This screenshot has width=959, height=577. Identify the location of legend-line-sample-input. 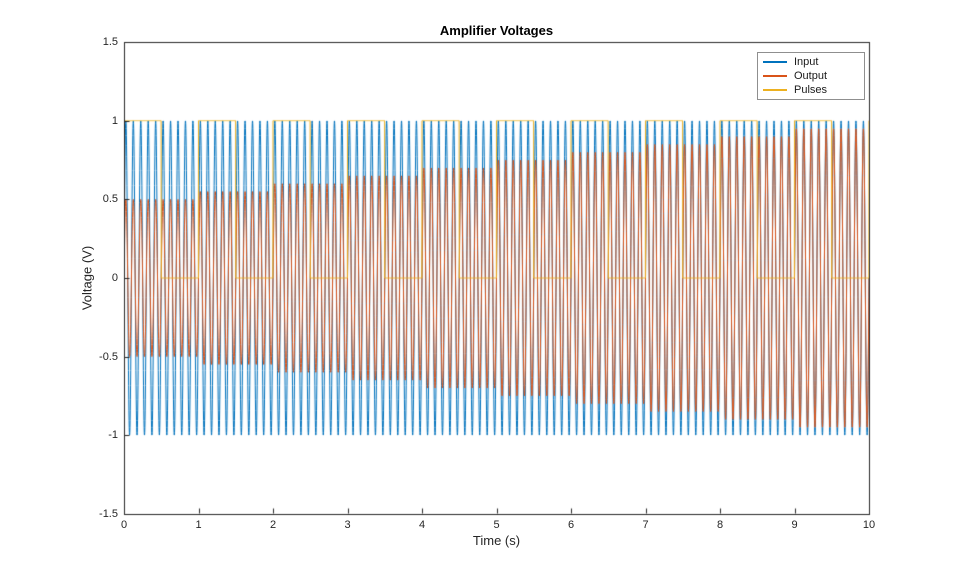
(775, 62).